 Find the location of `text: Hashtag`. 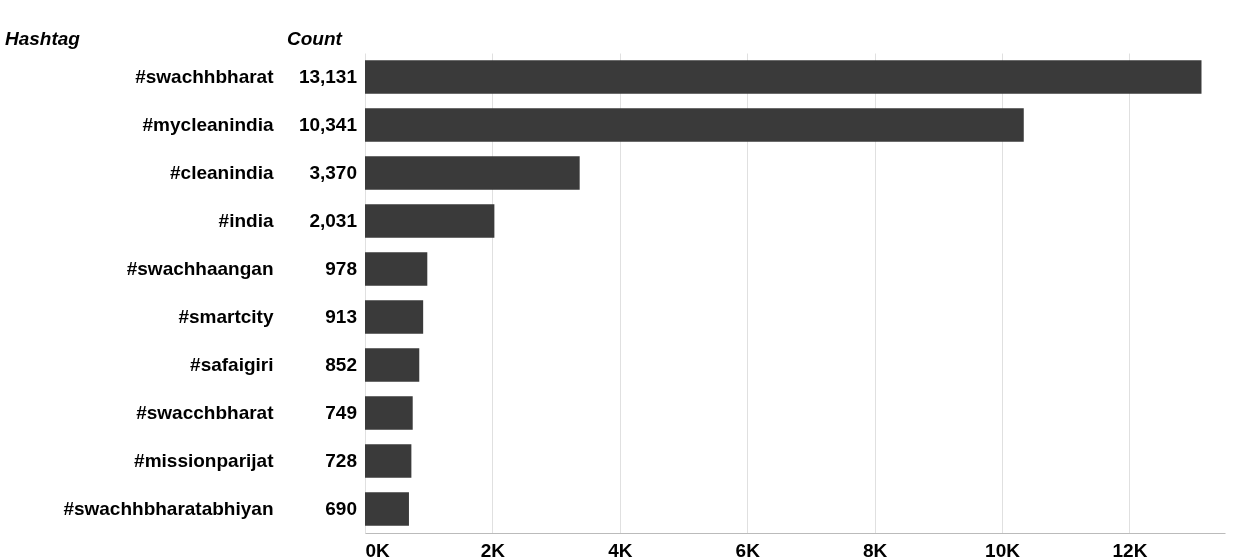

text: Hashtag is located at coordinates (43, 38).